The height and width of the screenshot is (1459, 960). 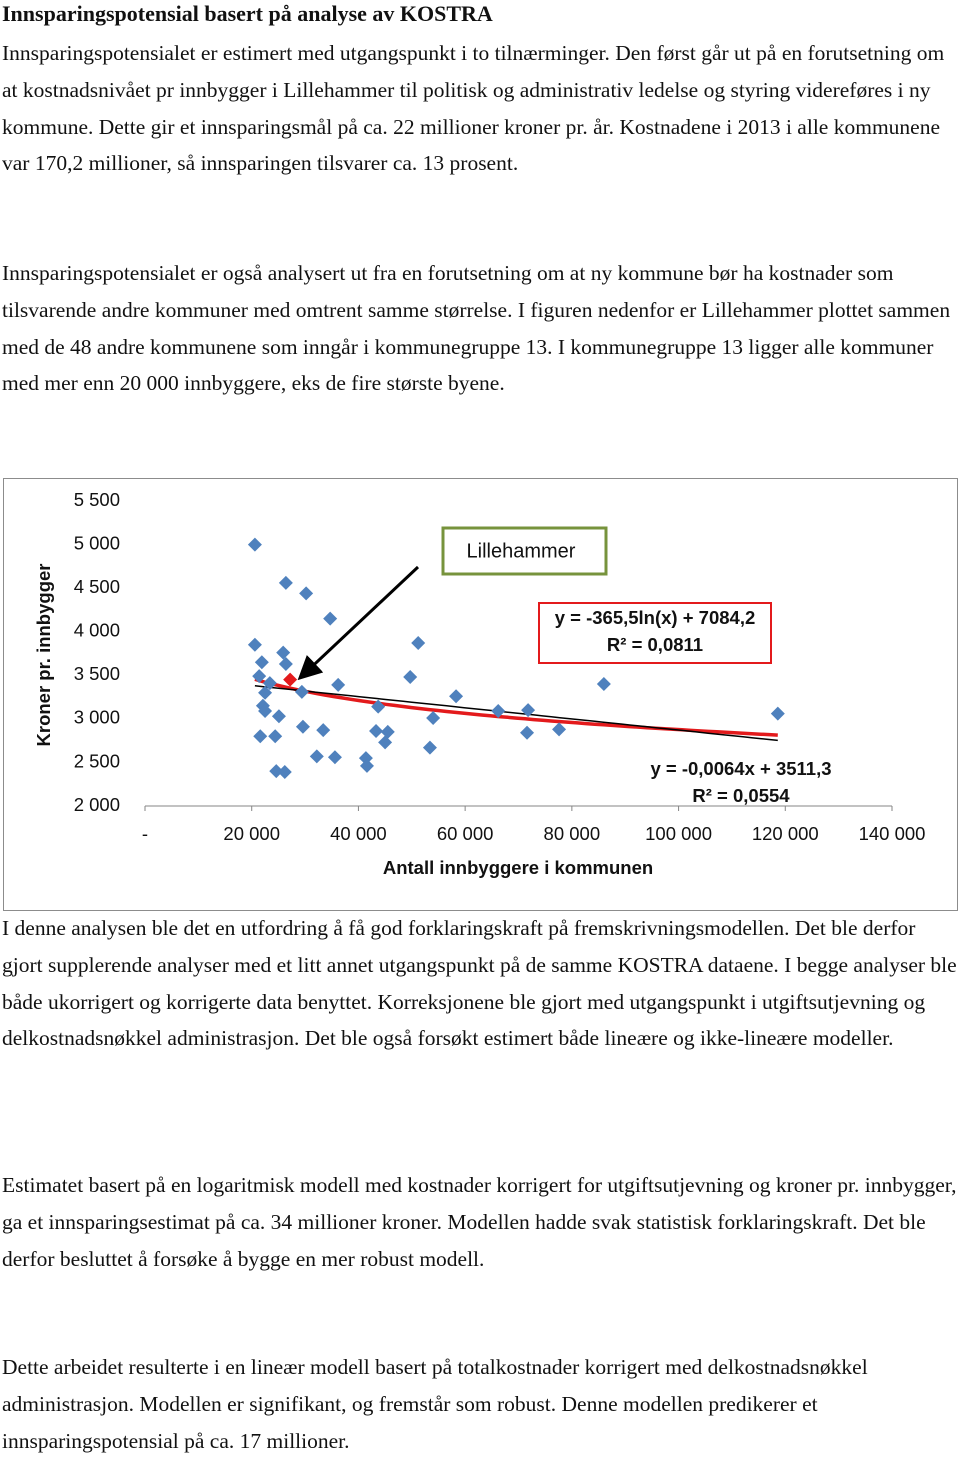 What do you see at coordinates (678, 833) in the screenshot?
I see `x-tick-label: 100 000` at bounding box center [678, 833].